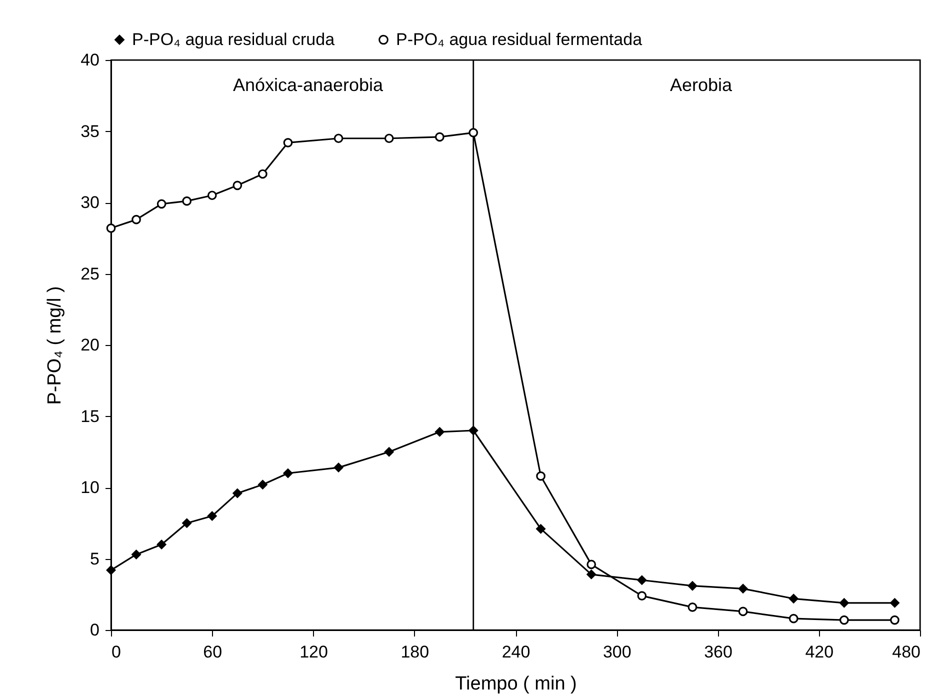 The width and height of the screenshot is (944, 700). I want to click on annotation: Aerobia, so click(702, 85).